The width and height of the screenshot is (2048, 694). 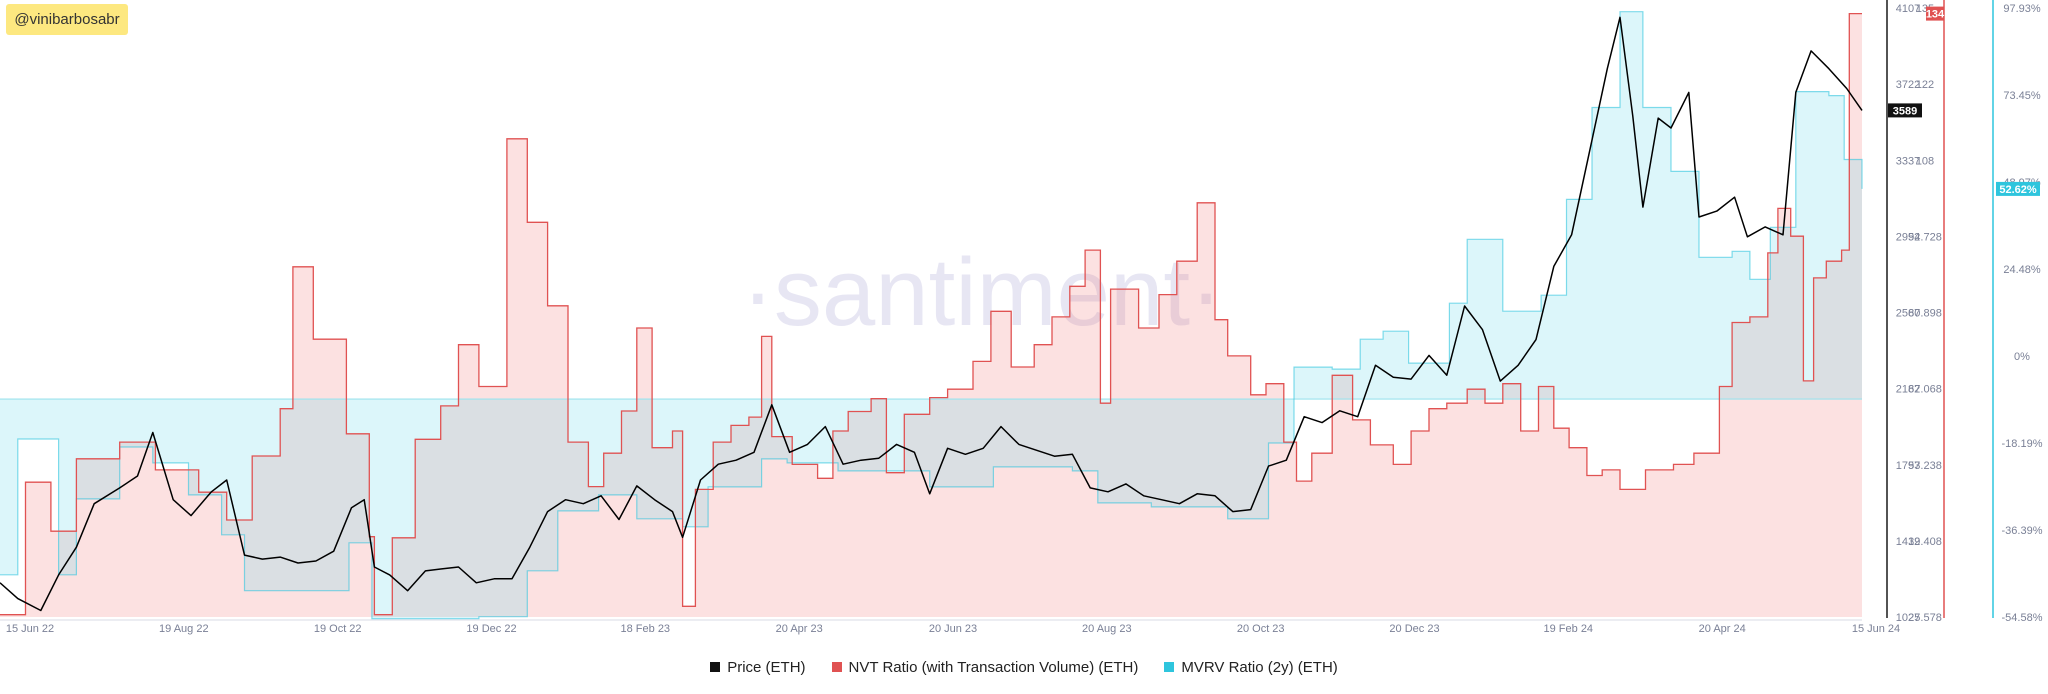 What do you see at coordinates (67, 19) in the screenshot?
I see `author-badge: @vinibarbosabr` at bounding box center [67, 19].